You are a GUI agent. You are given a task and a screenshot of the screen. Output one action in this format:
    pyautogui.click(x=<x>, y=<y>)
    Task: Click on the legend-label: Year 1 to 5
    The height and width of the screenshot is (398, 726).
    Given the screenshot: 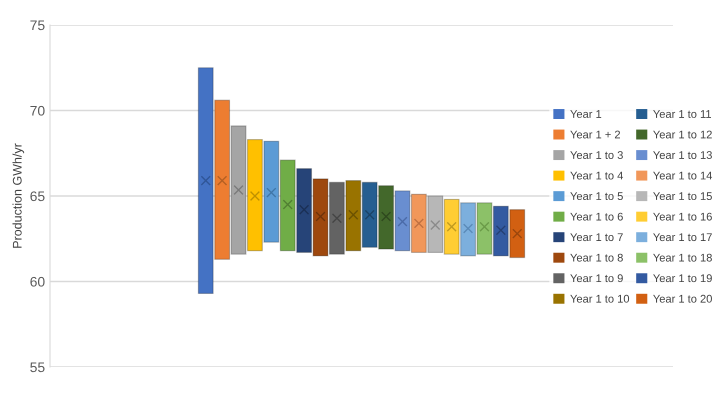 What is the action you would take?
    pyautogui.click(x=596, y=196)
    